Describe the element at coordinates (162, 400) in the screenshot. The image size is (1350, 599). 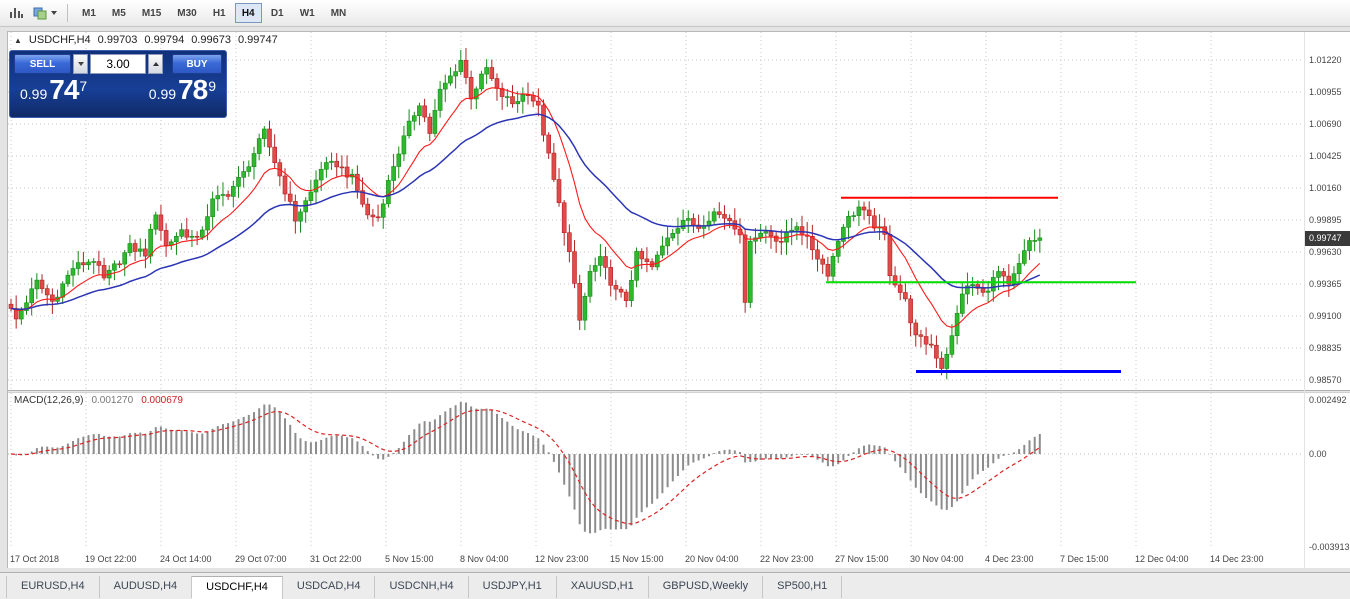
I see `macd-signal-value: 0.000679` at that location.